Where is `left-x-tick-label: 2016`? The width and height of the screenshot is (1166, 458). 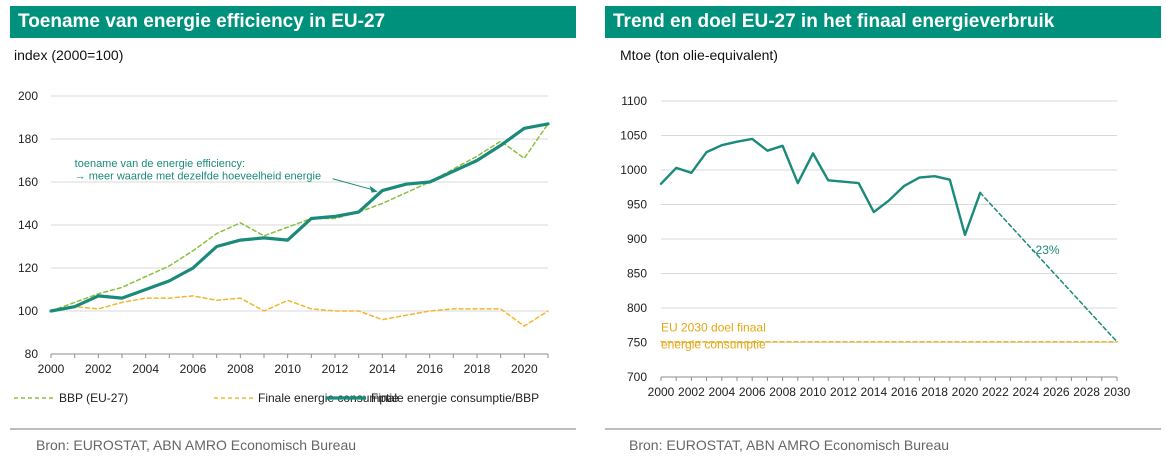
left-x-tick-label: 2016 is located at coordinates (429, 369).